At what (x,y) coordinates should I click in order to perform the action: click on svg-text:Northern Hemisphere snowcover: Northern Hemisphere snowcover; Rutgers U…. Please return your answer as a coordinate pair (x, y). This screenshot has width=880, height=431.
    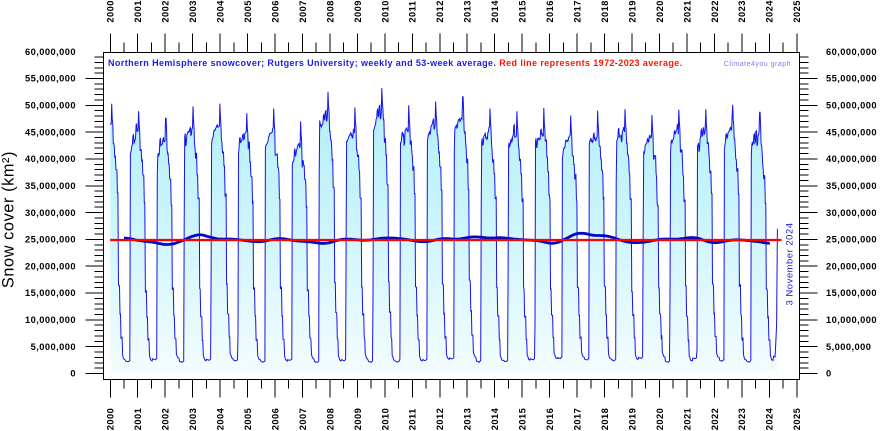
    Looking at the image, I should click on (395, 63).